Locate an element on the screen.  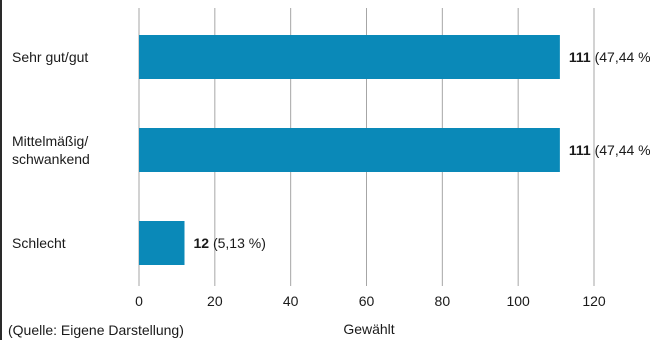
x-tick-label: 100 is located at coordinates (518, 301).